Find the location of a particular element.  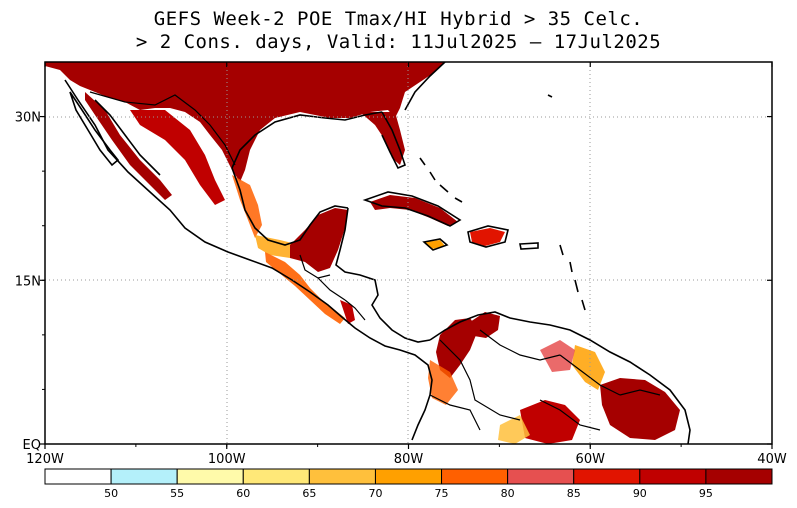

heat-region-florida is located at coordinates (382, 138).